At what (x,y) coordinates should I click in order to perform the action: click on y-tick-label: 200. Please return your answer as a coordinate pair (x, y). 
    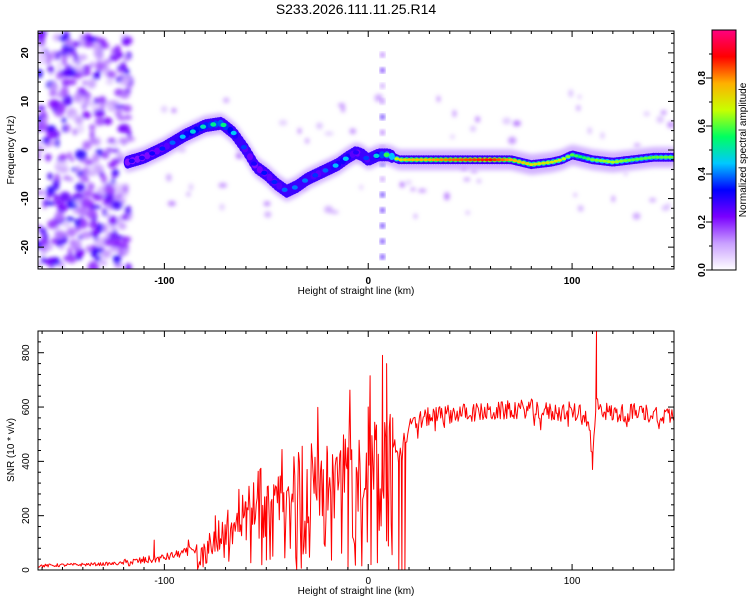
    Looking at the image, I should click on (26, 515).